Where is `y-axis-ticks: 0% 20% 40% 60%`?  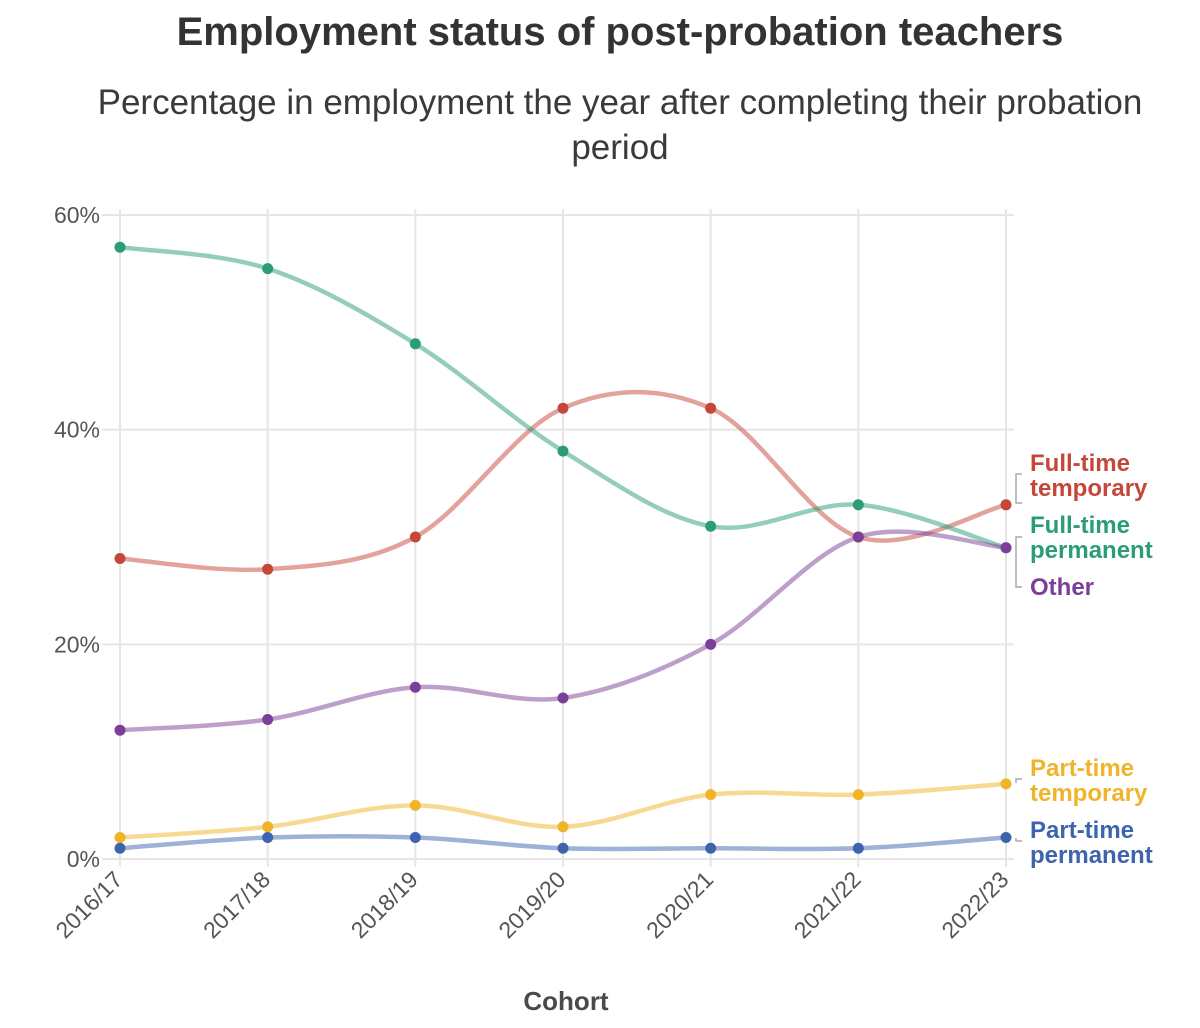 y-axis-ticks: 0% 20% 40% 60% is located at coordinates (77, 537).